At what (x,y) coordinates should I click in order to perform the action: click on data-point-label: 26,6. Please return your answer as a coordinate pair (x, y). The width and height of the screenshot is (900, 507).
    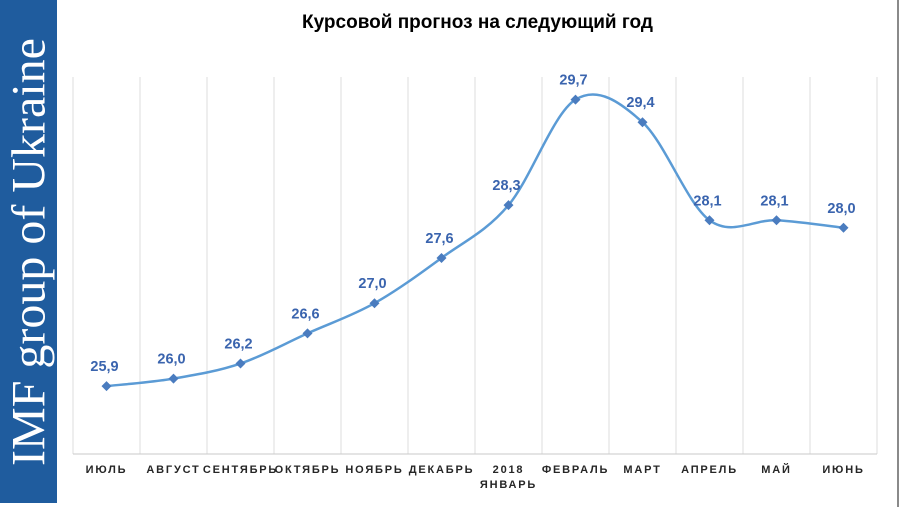
    Looking at the image, I should click on (305, 314).